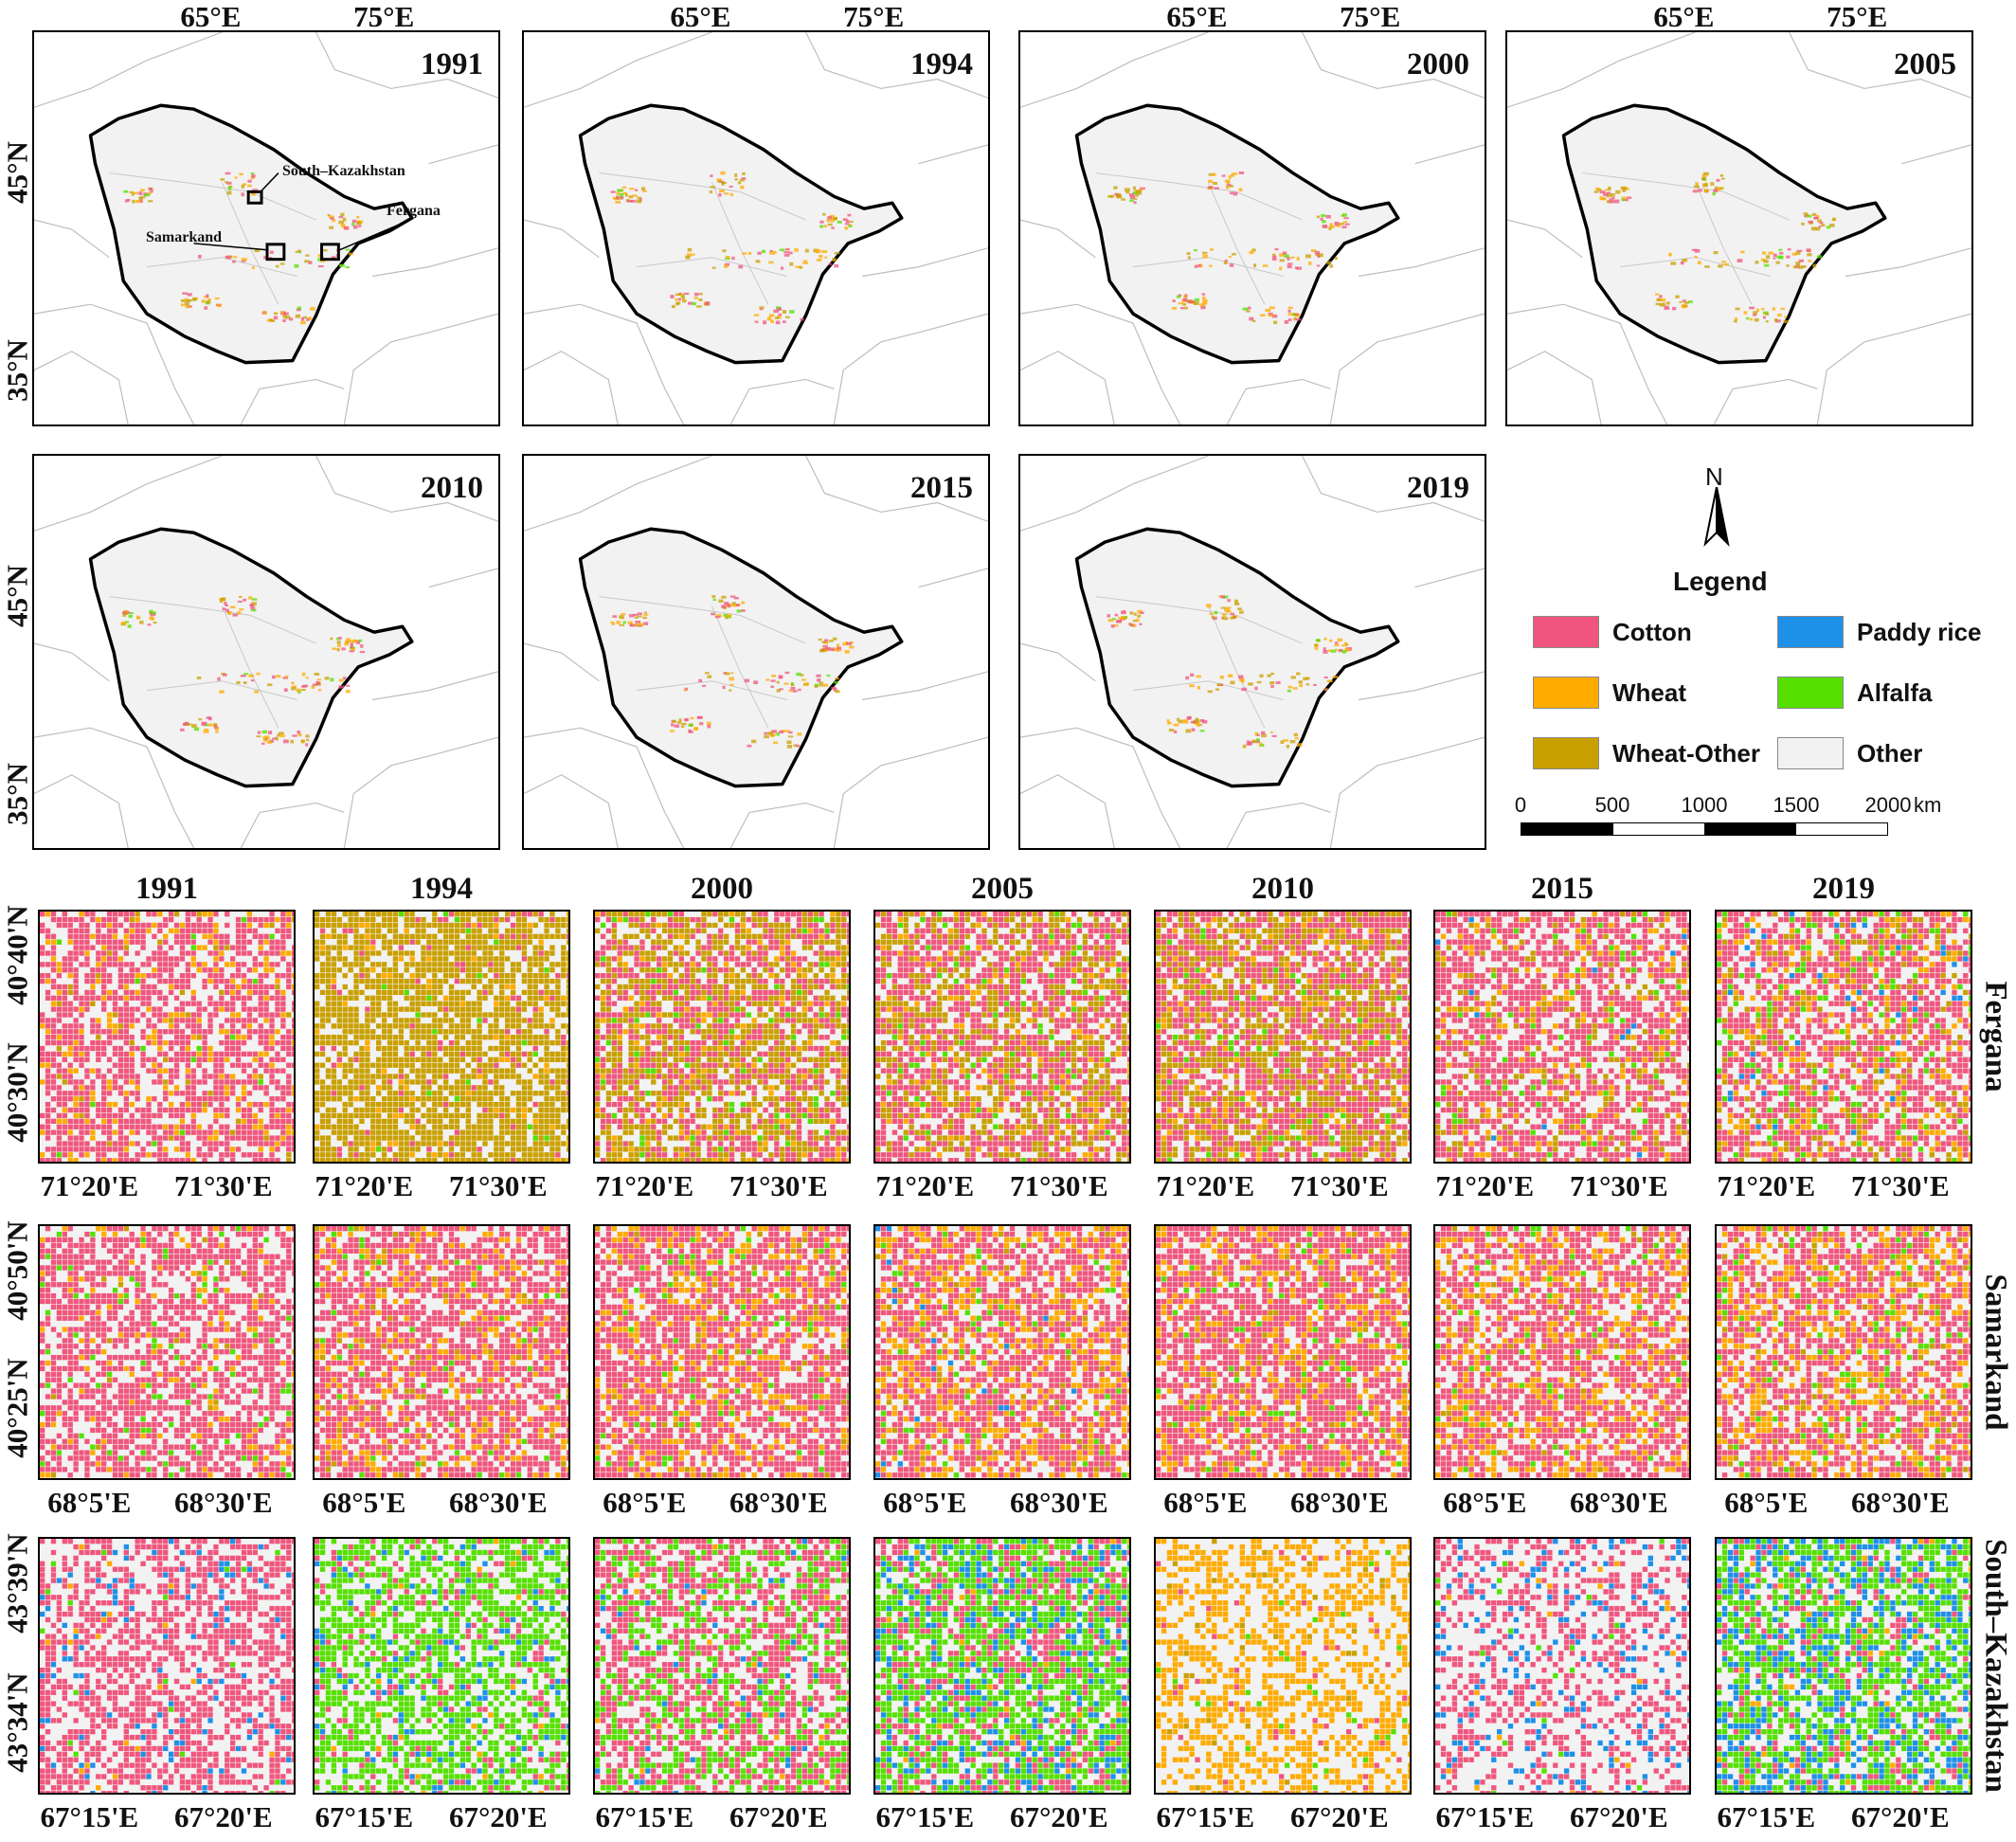  I want to click on legend-item-paddy-rice: Paddy rice, so click(1879, 632).